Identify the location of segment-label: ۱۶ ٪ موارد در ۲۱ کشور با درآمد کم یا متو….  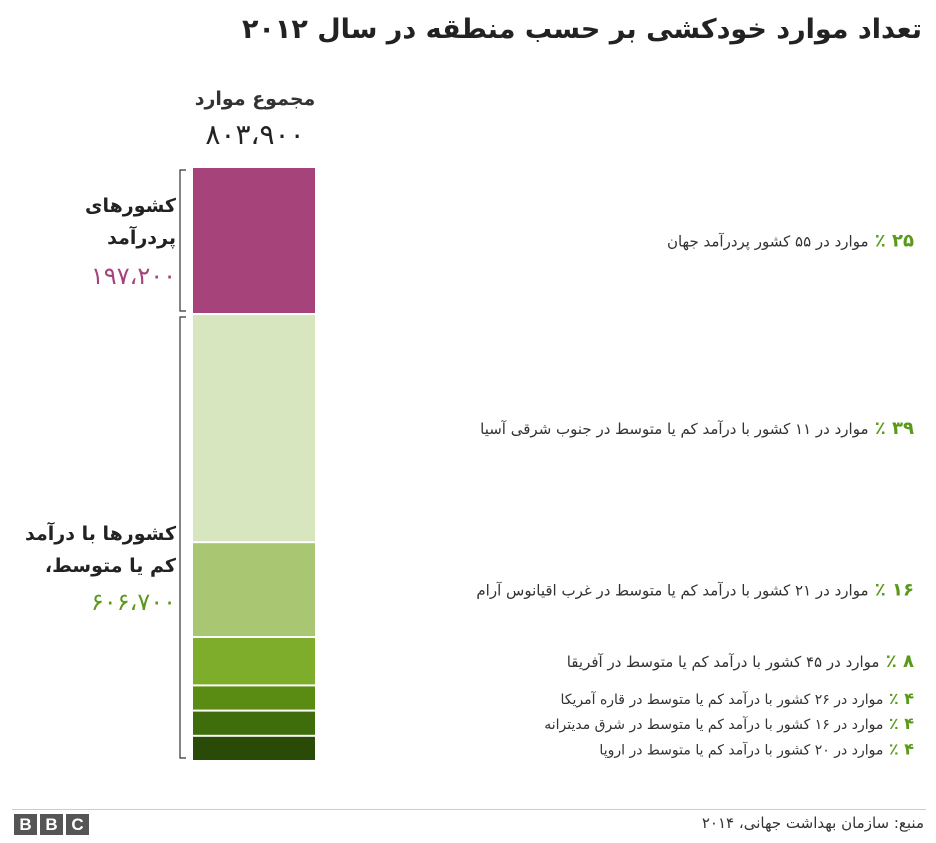
(695, 590).